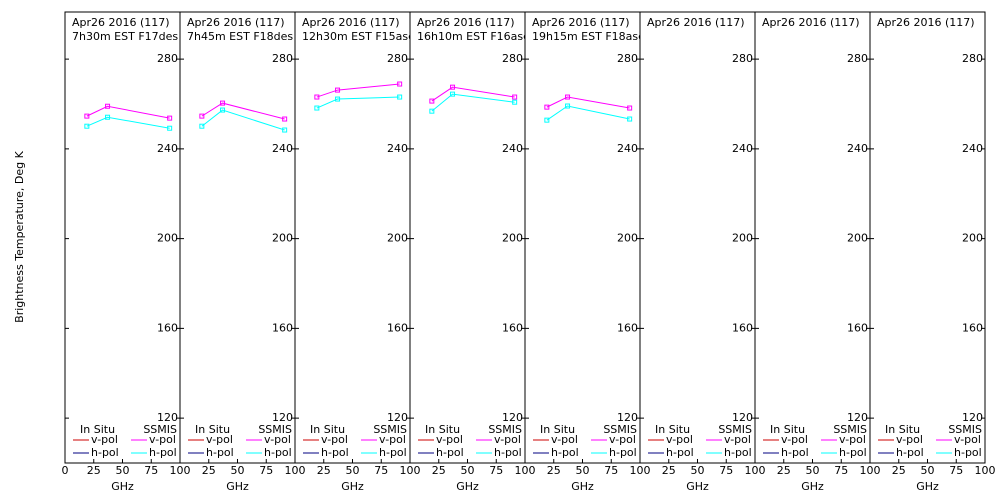 This screenshot has height=500, width=1000. I want to click on panel: Apr26 2016 (117), so click(696, 22).